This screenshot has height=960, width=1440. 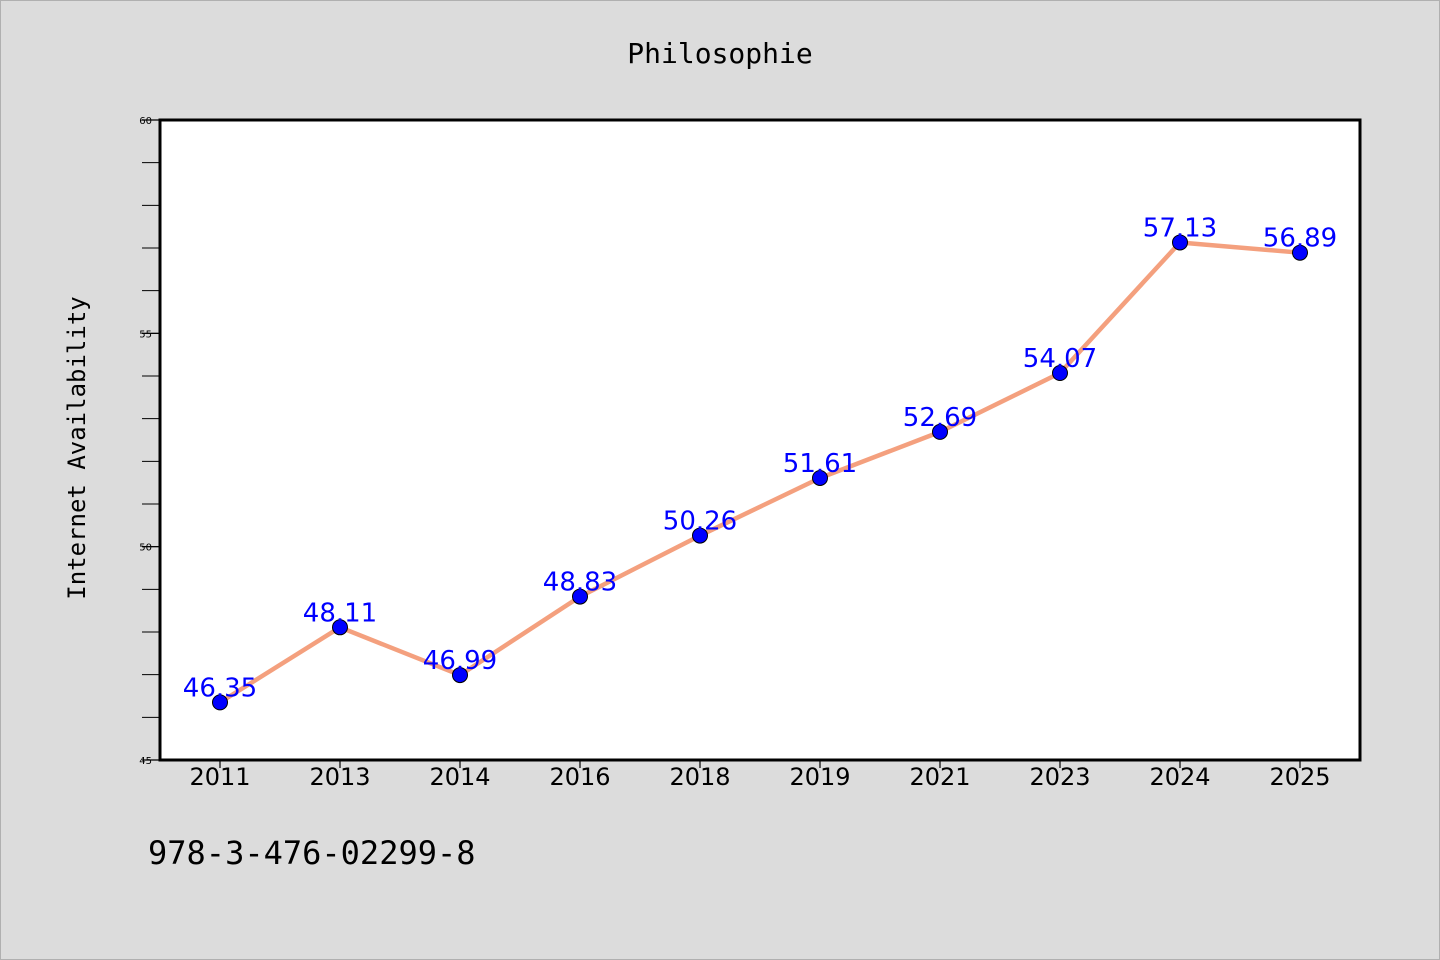 What do you see at coordinates (145, 334) in the screenshot?
I see `y-tick-label: 55` at bounding box center [145, 334].